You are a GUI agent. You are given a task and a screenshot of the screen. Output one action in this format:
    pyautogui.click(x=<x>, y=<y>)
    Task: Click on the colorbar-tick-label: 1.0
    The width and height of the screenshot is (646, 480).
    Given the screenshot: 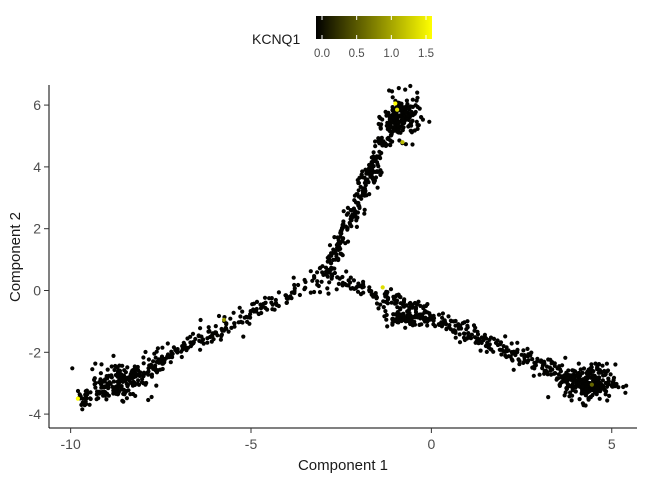 What is the action you would take?
    pyautogui.click(x=391, y=54)
    